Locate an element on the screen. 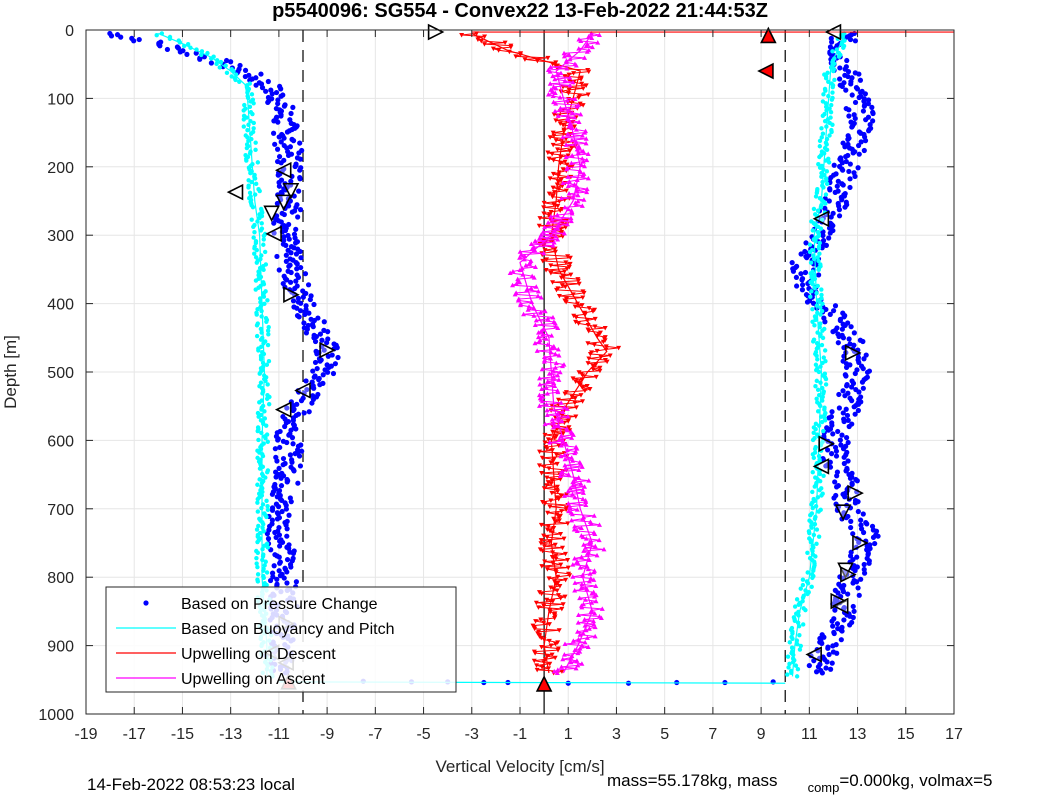  y-tick-label: 600 is located at coordinates (60, 441).